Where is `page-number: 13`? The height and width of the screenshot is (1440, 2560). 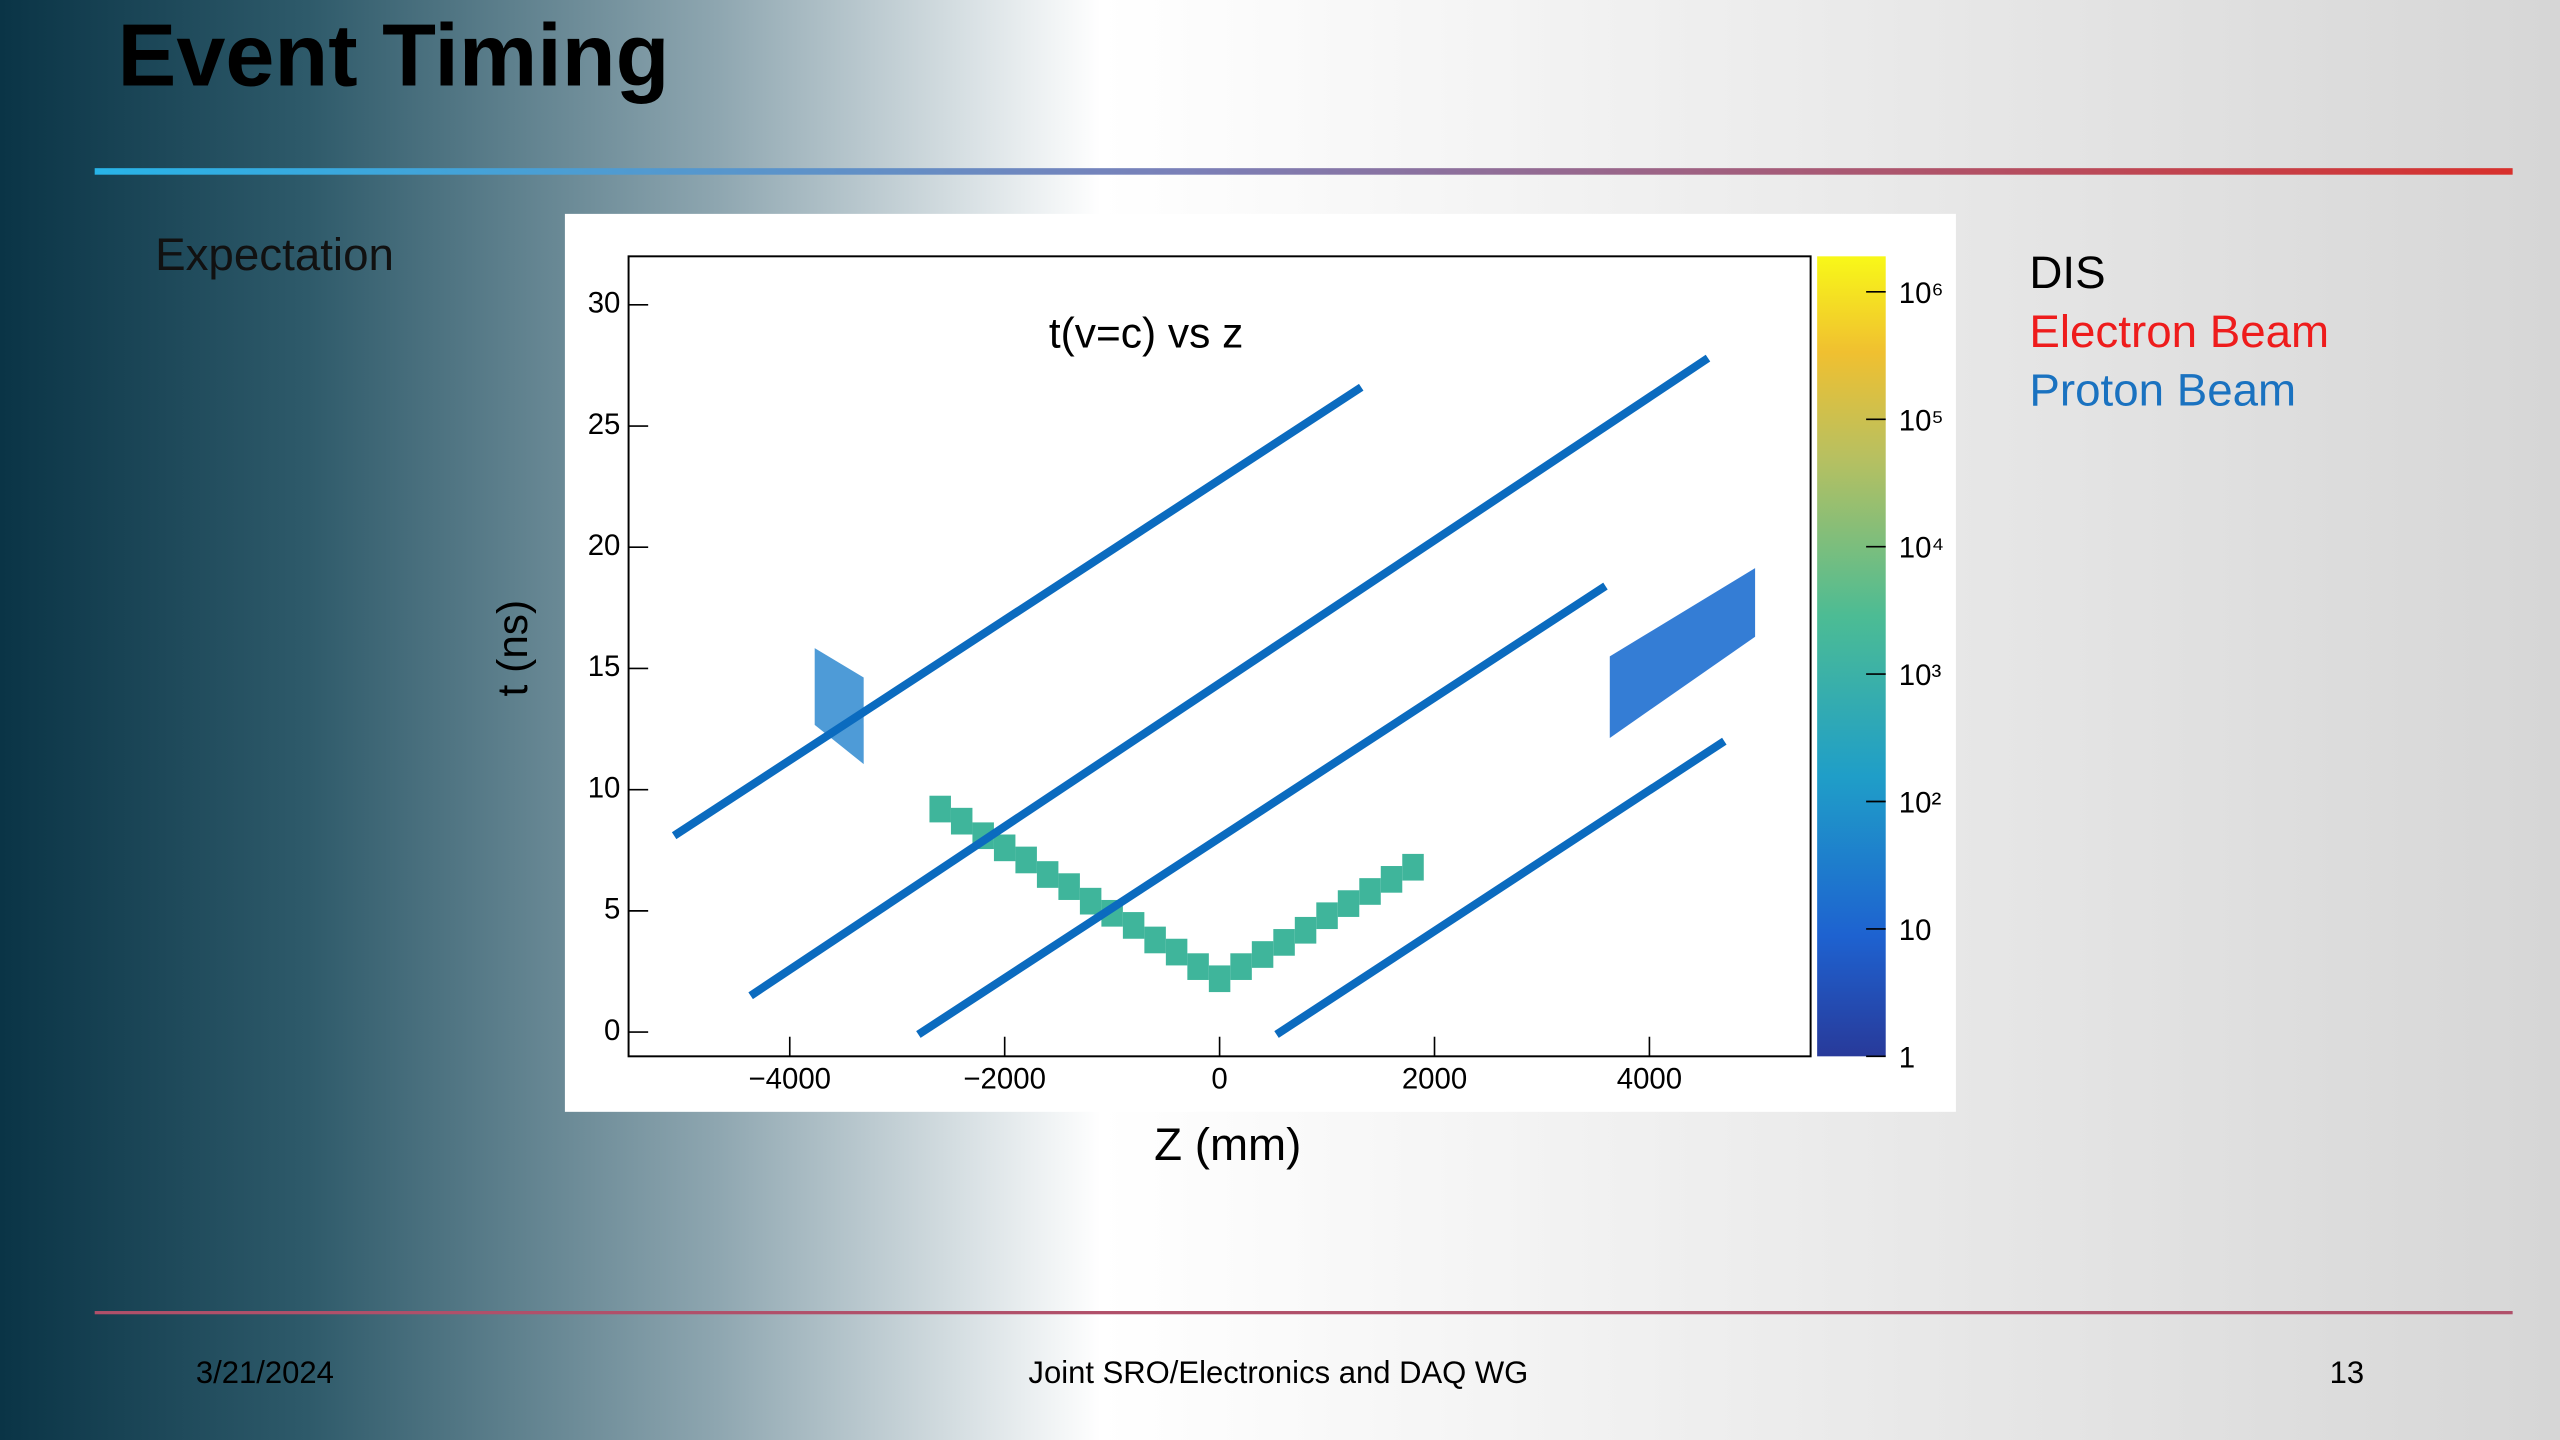 page-number: 13 is located at coordinates (2347, 1372).